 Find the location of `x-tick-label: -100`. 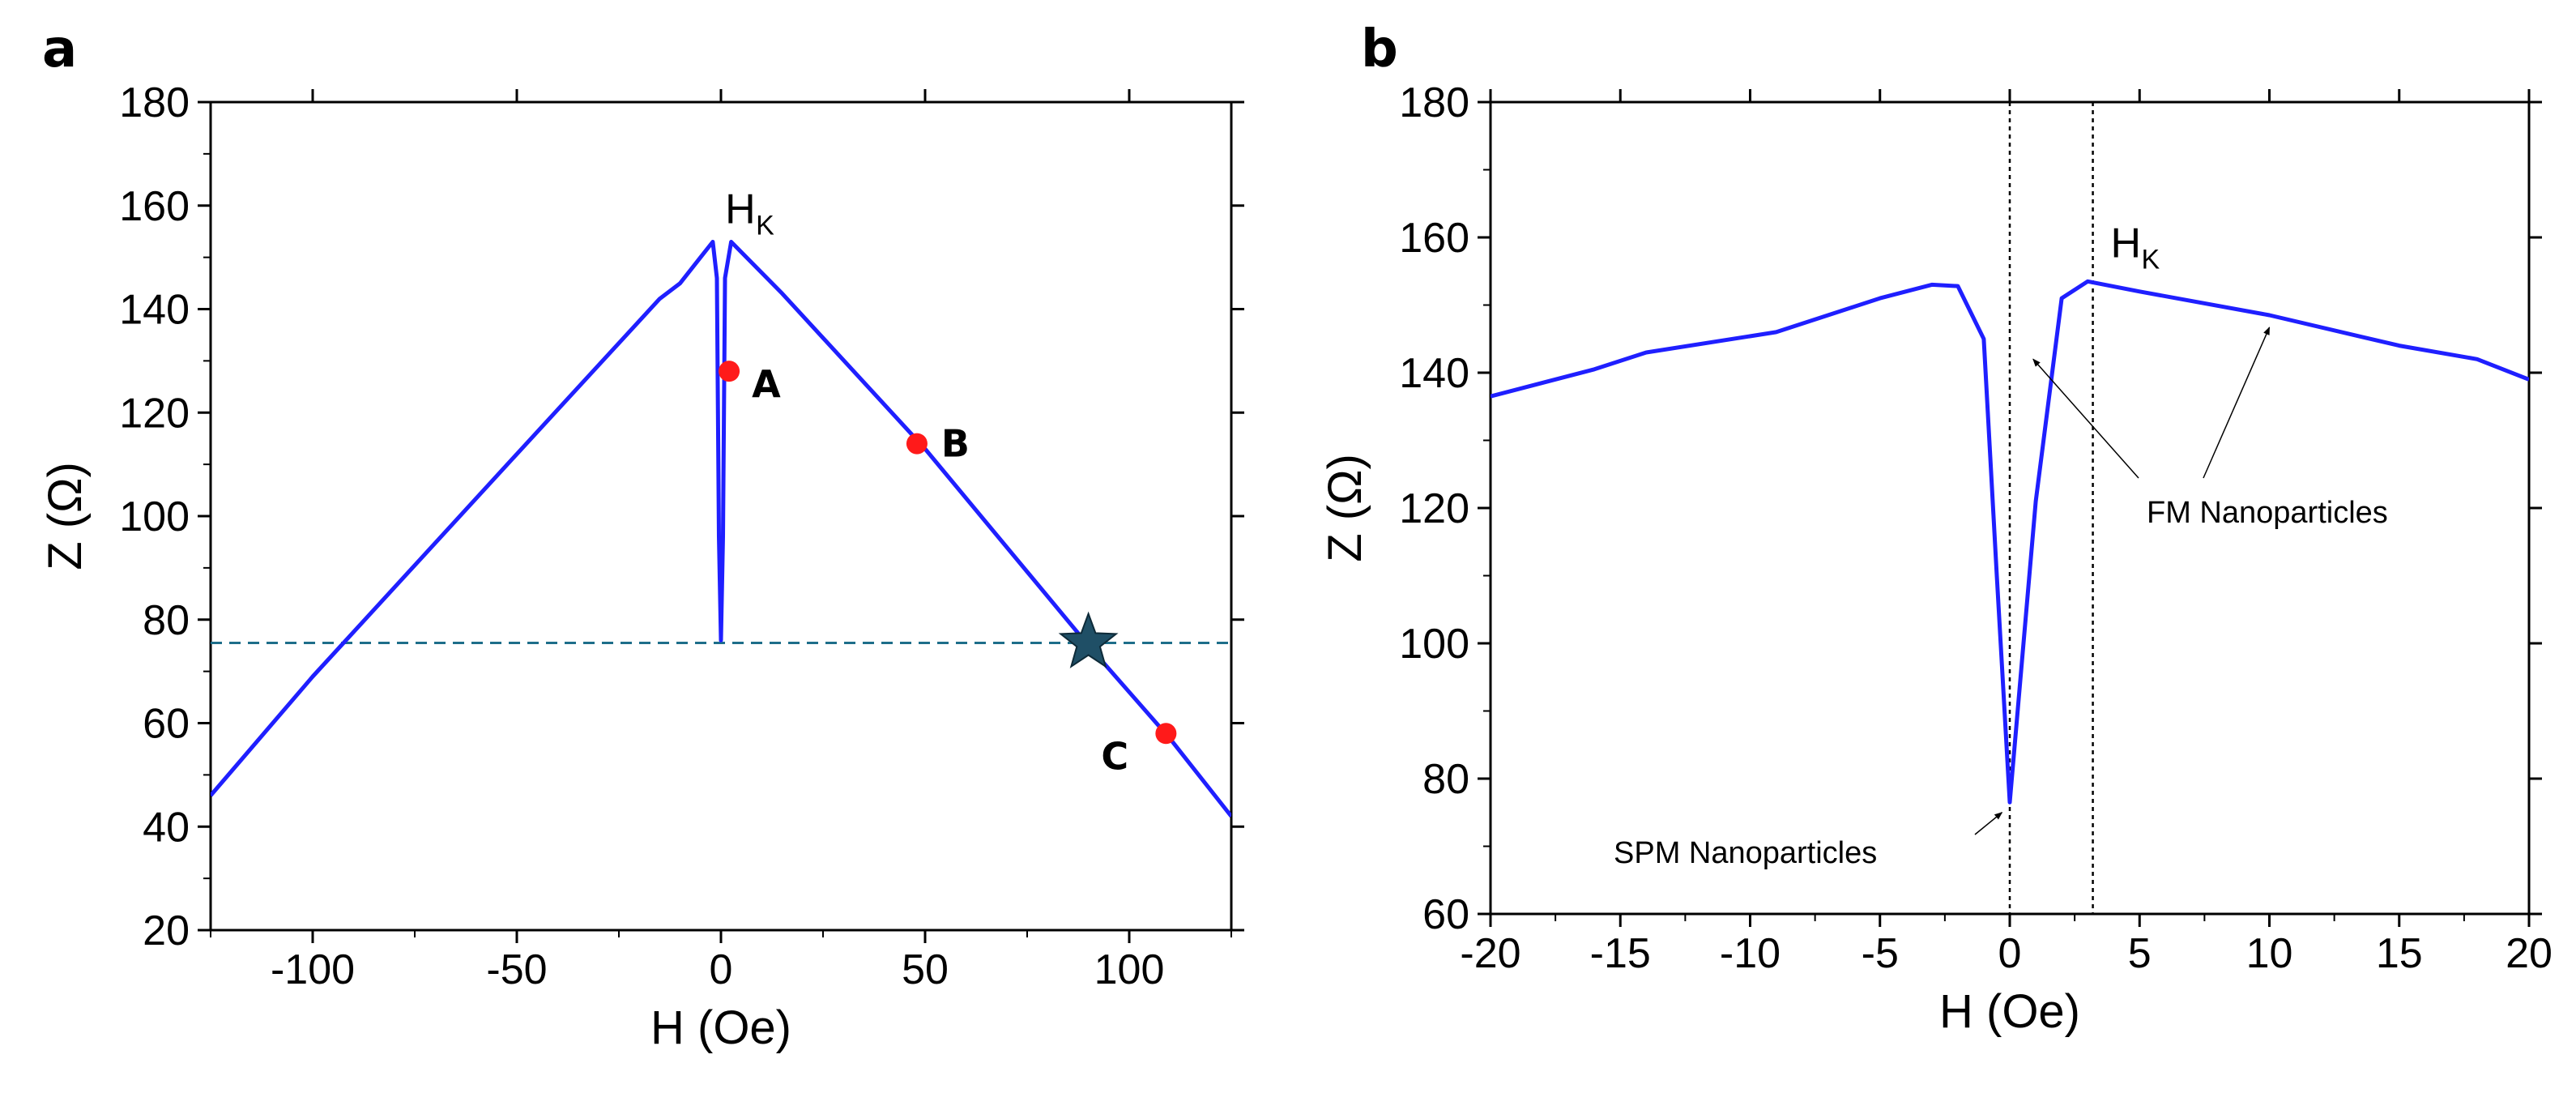

x-tick-label: -100 is located at coordinates (313, 969).